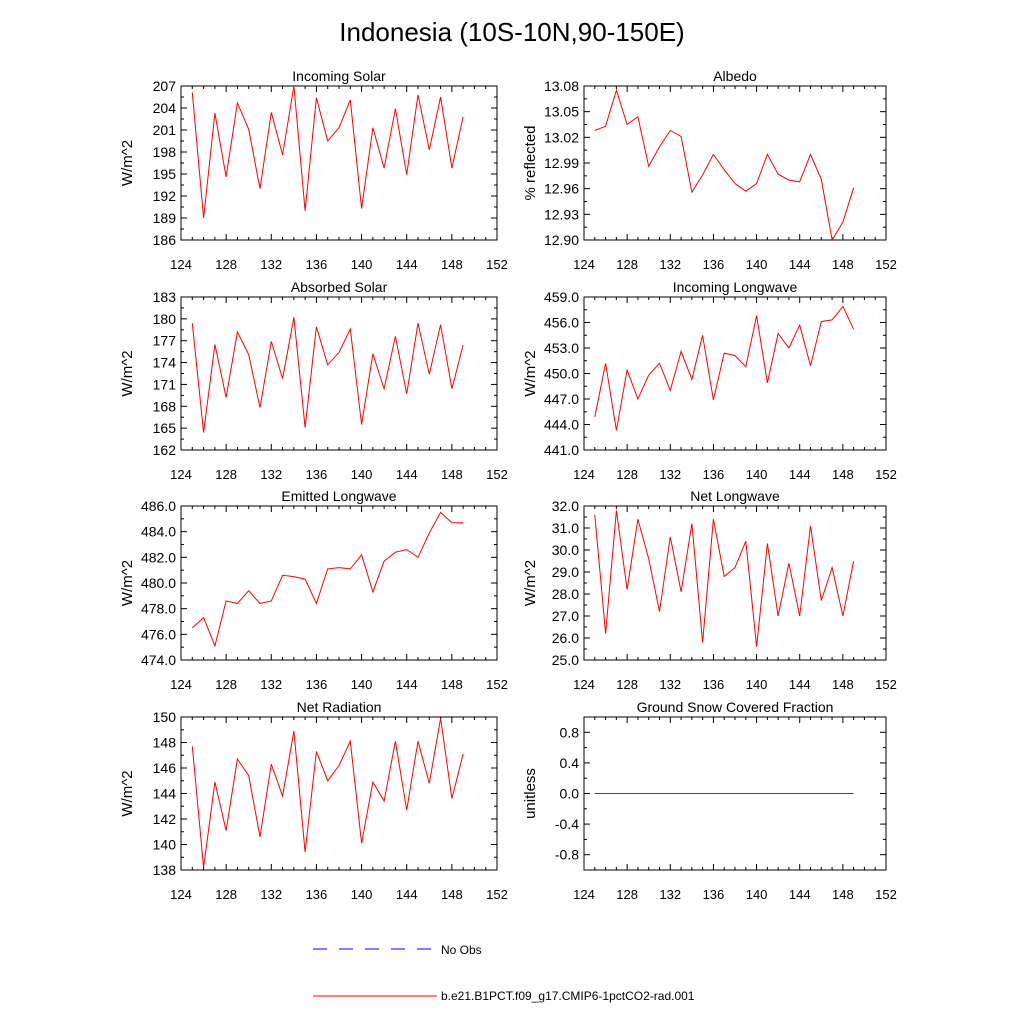 This screenshot has width=1024, height=1024. Describe the element at coordinates (565, 594) in the screenshot. I see `y-tick-label: 28.0` at that location.